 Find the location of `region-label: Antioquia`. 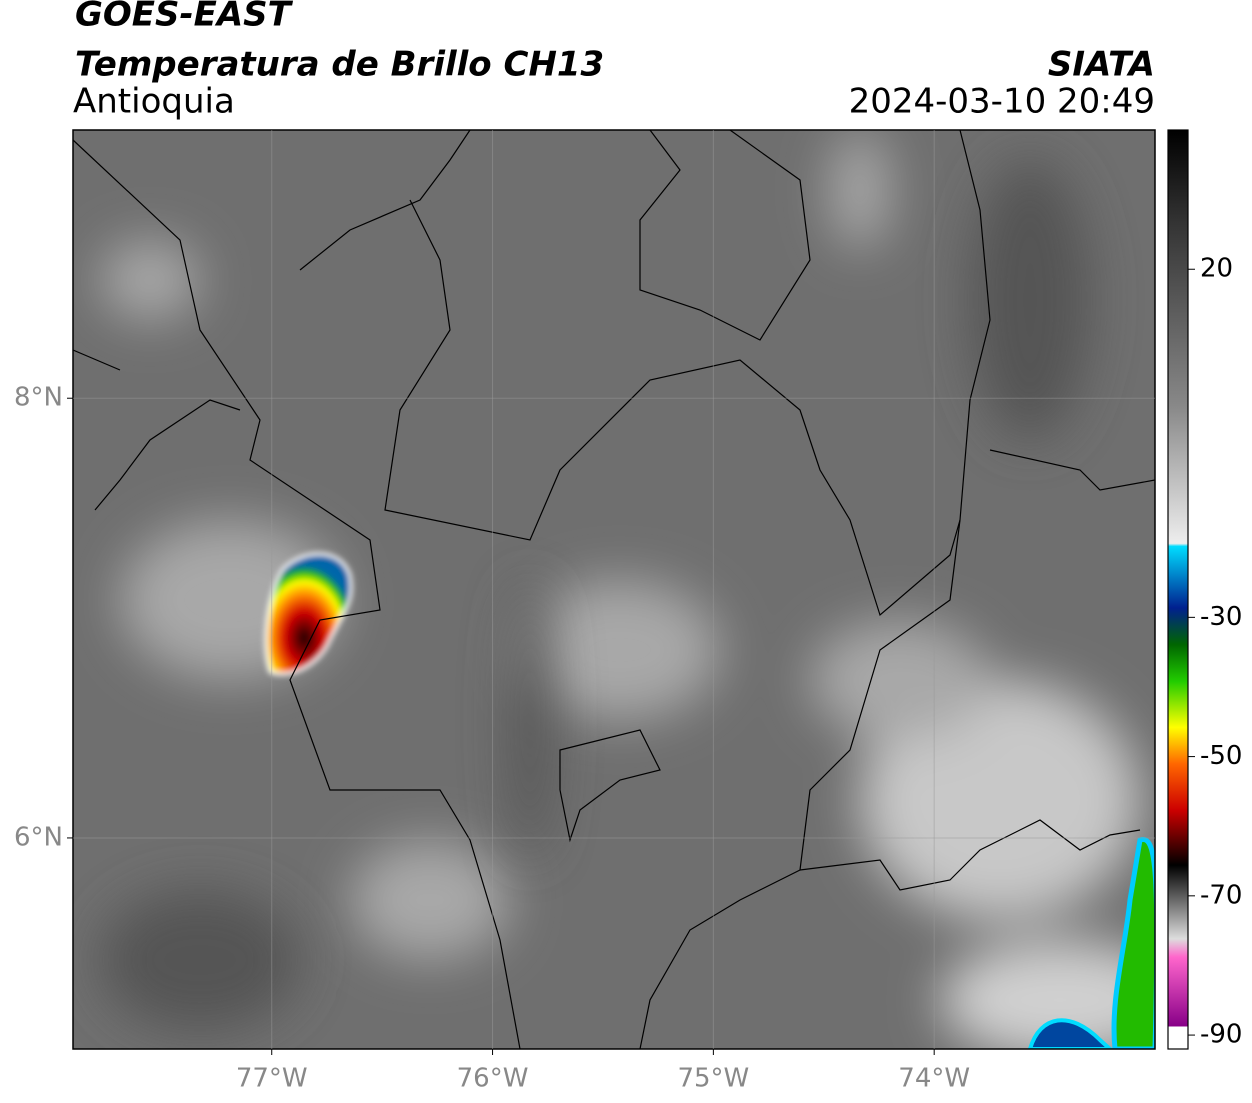

region-label: Antioquia is located at coordinates (154, 102).